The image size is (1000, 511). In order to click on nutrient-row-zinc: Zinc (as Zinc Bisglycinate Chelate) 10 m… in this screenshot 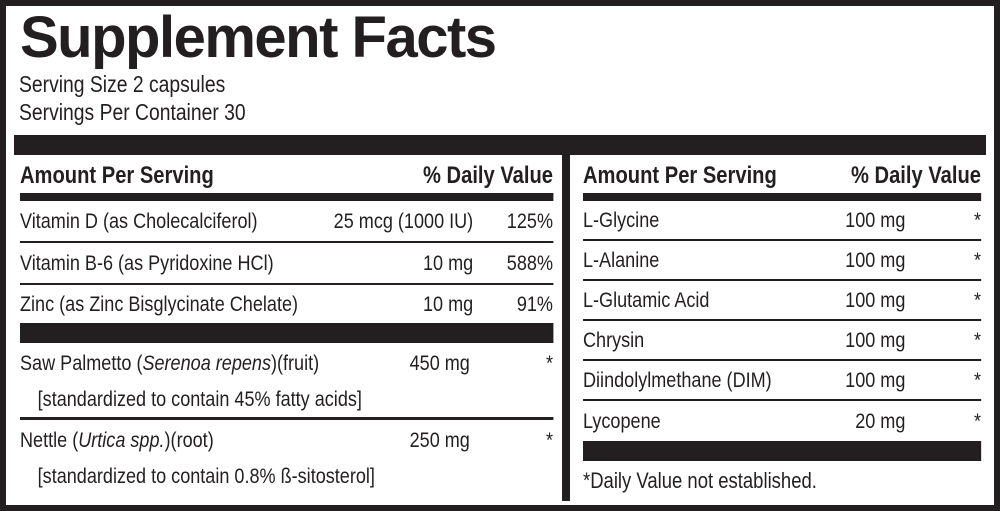, I will do `click(286, 304)`.